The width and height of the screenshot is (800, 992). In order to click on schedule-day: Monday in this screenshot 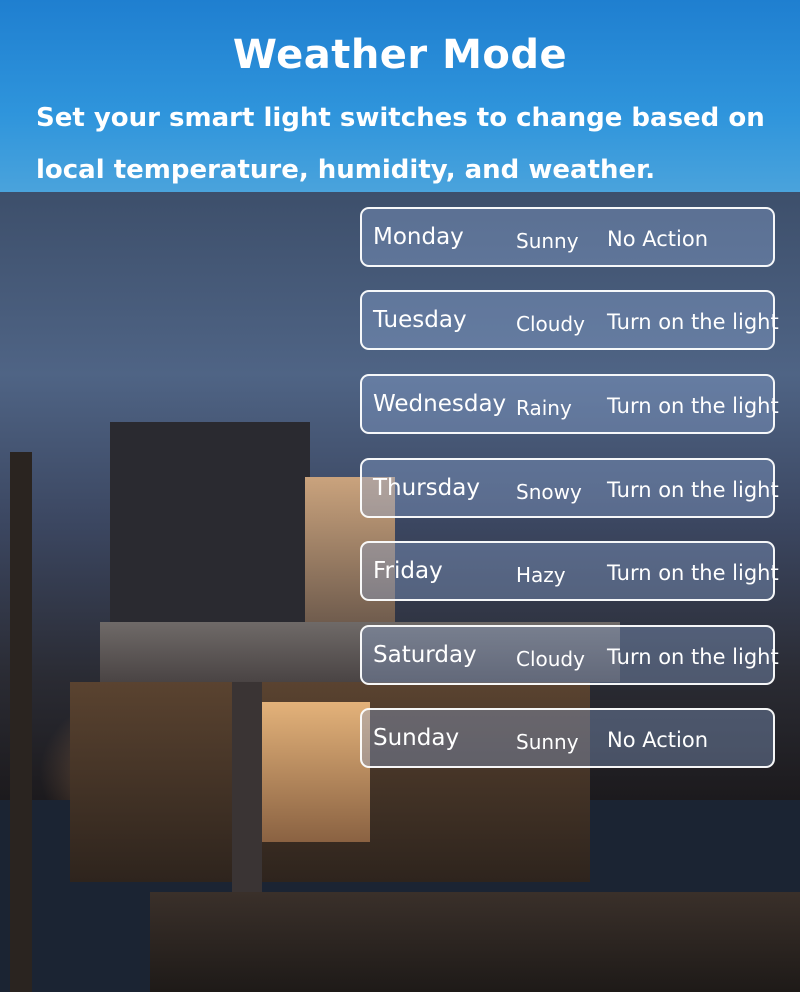, I will do `click(418, 237)`.